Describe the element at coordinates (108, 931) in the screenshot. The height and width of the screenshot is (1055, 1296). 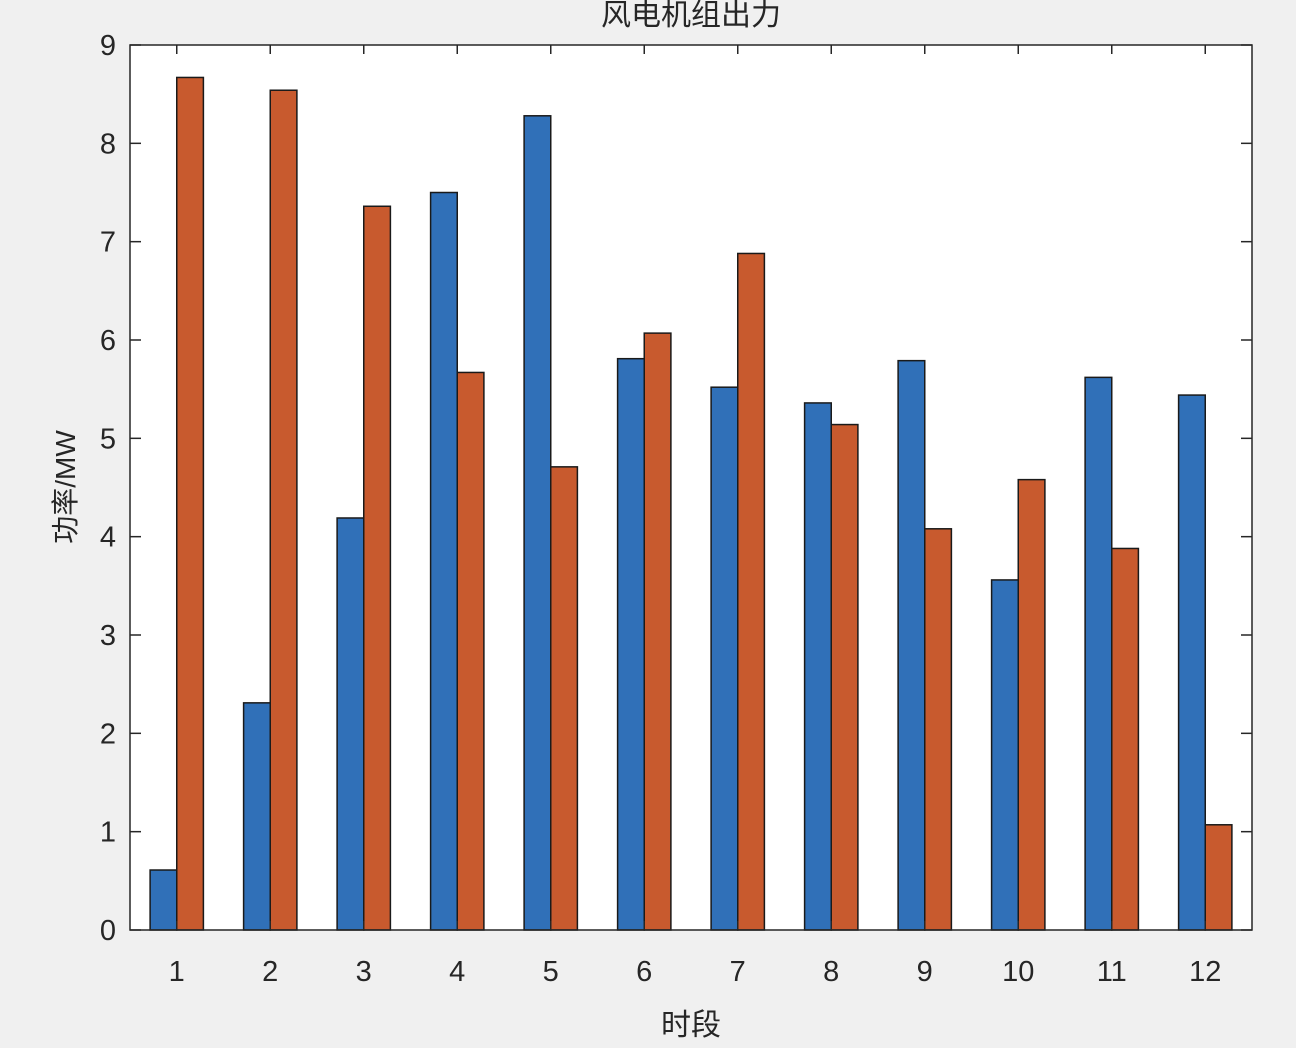
I see `y-tick-label: 0` at that location.